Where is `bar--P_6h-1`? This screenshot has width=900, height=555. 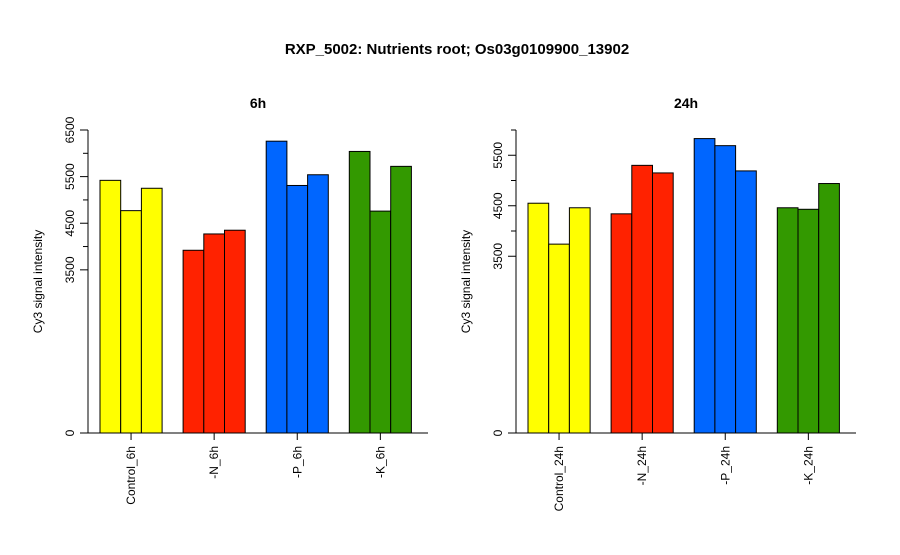 bar--P_6h-1 is located at coordinates (276, 287).